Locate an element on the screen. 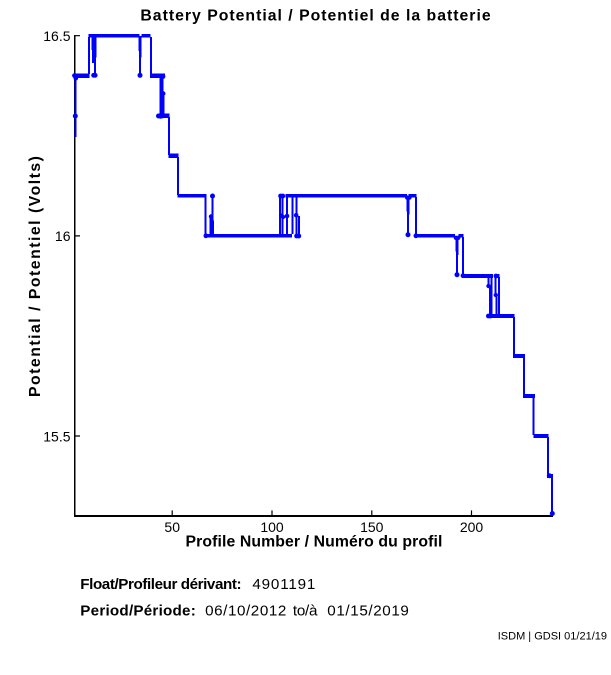  svg-text: Potential / Potentiel (Volts) is located at coordinates (35, 276).